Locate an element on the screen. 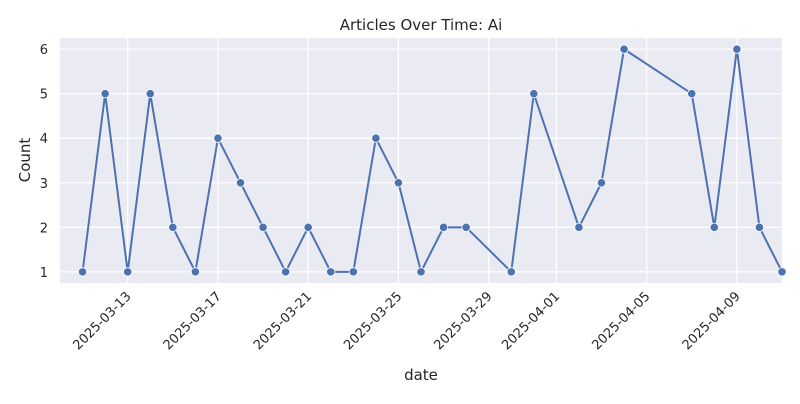 The height and width of the screenshot is (404, 800). y-tick-label: 5 is located at coordinates (44, 95).